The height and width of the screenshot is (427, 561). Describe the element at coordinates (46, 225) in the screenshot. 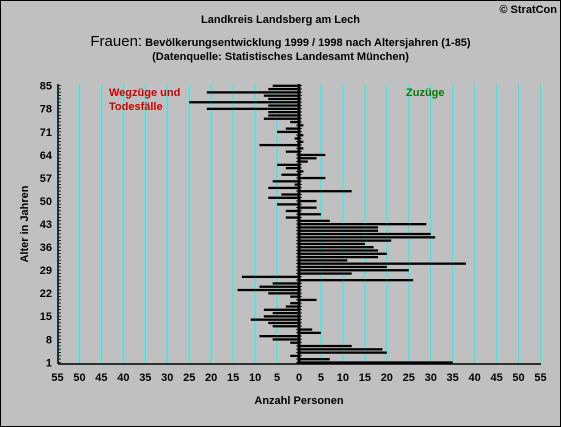

I see `y-tick-label: 43` at that location.